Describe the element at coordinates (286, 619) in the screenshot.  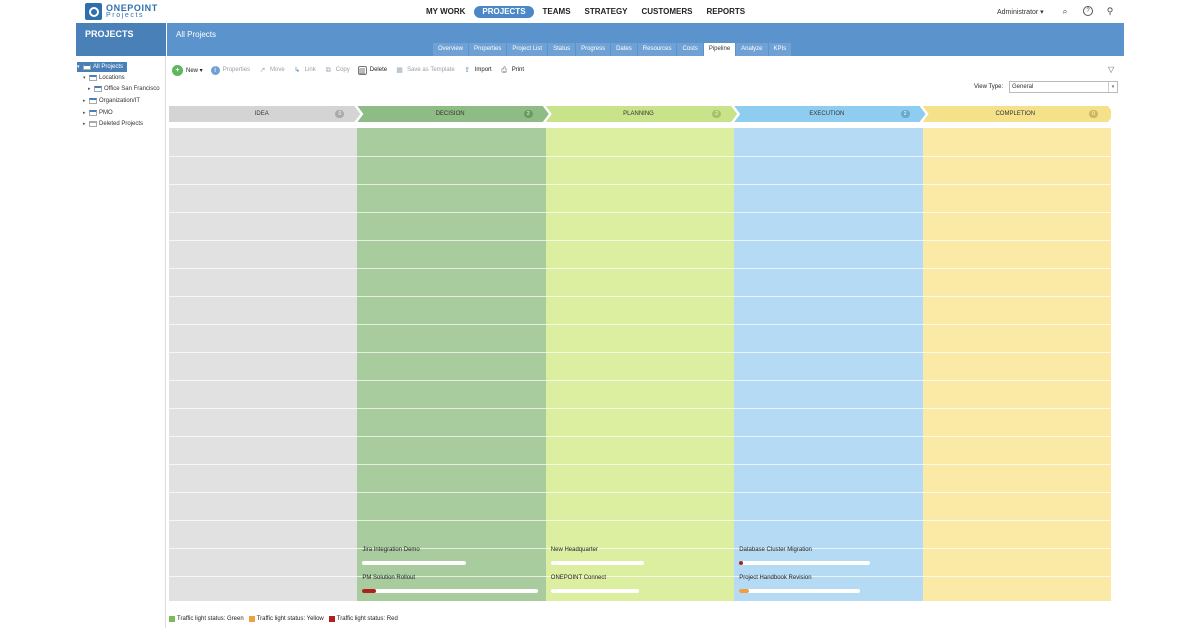
I see `legend-item-yellow: Traffic light status: Yellow` at that location.